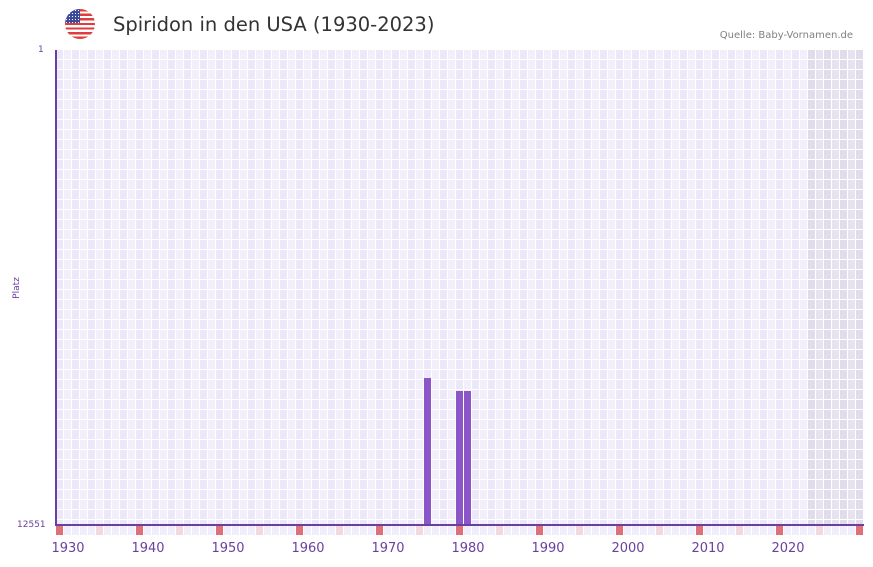 The width and height of the screenshot is (873, 567). I want to click on y-axis-title: Platz, so click(17, 288).